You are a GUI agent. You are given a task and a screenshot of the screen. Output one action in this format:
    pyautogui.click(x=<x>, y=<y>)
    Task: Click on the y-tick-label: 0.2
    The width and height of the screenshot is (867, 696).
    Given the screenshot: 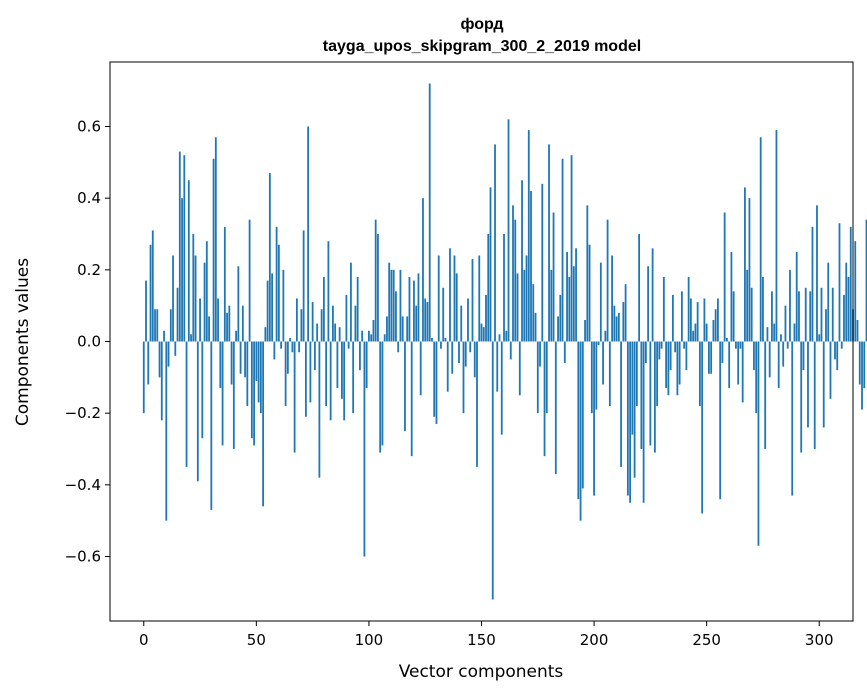 What is the action you would take?
    pyautogui.click(x=89, y=270)
    